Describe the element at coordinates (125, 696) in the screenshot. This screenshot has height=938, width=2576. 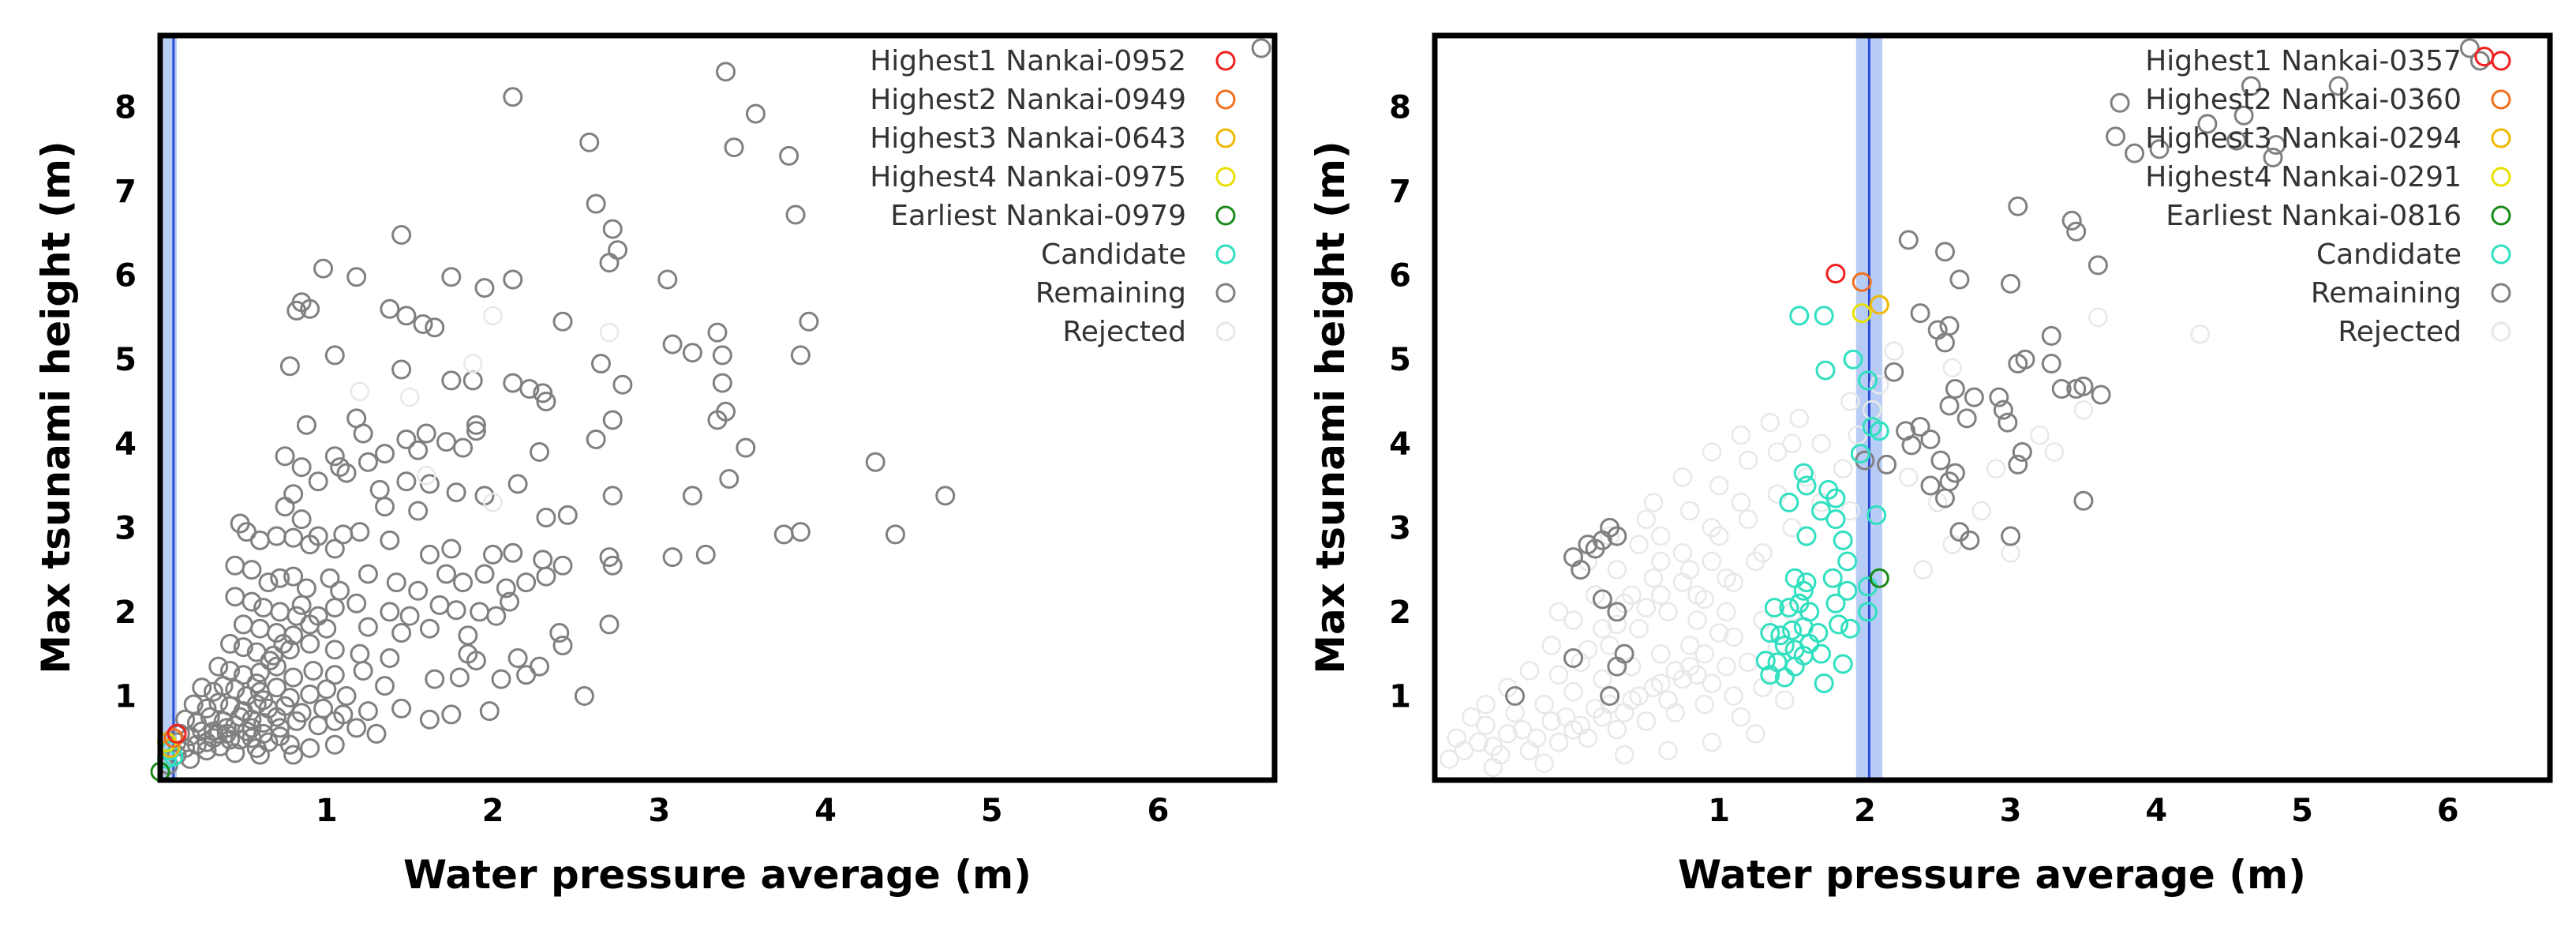
I see `y-tick-label: 1` at that location.